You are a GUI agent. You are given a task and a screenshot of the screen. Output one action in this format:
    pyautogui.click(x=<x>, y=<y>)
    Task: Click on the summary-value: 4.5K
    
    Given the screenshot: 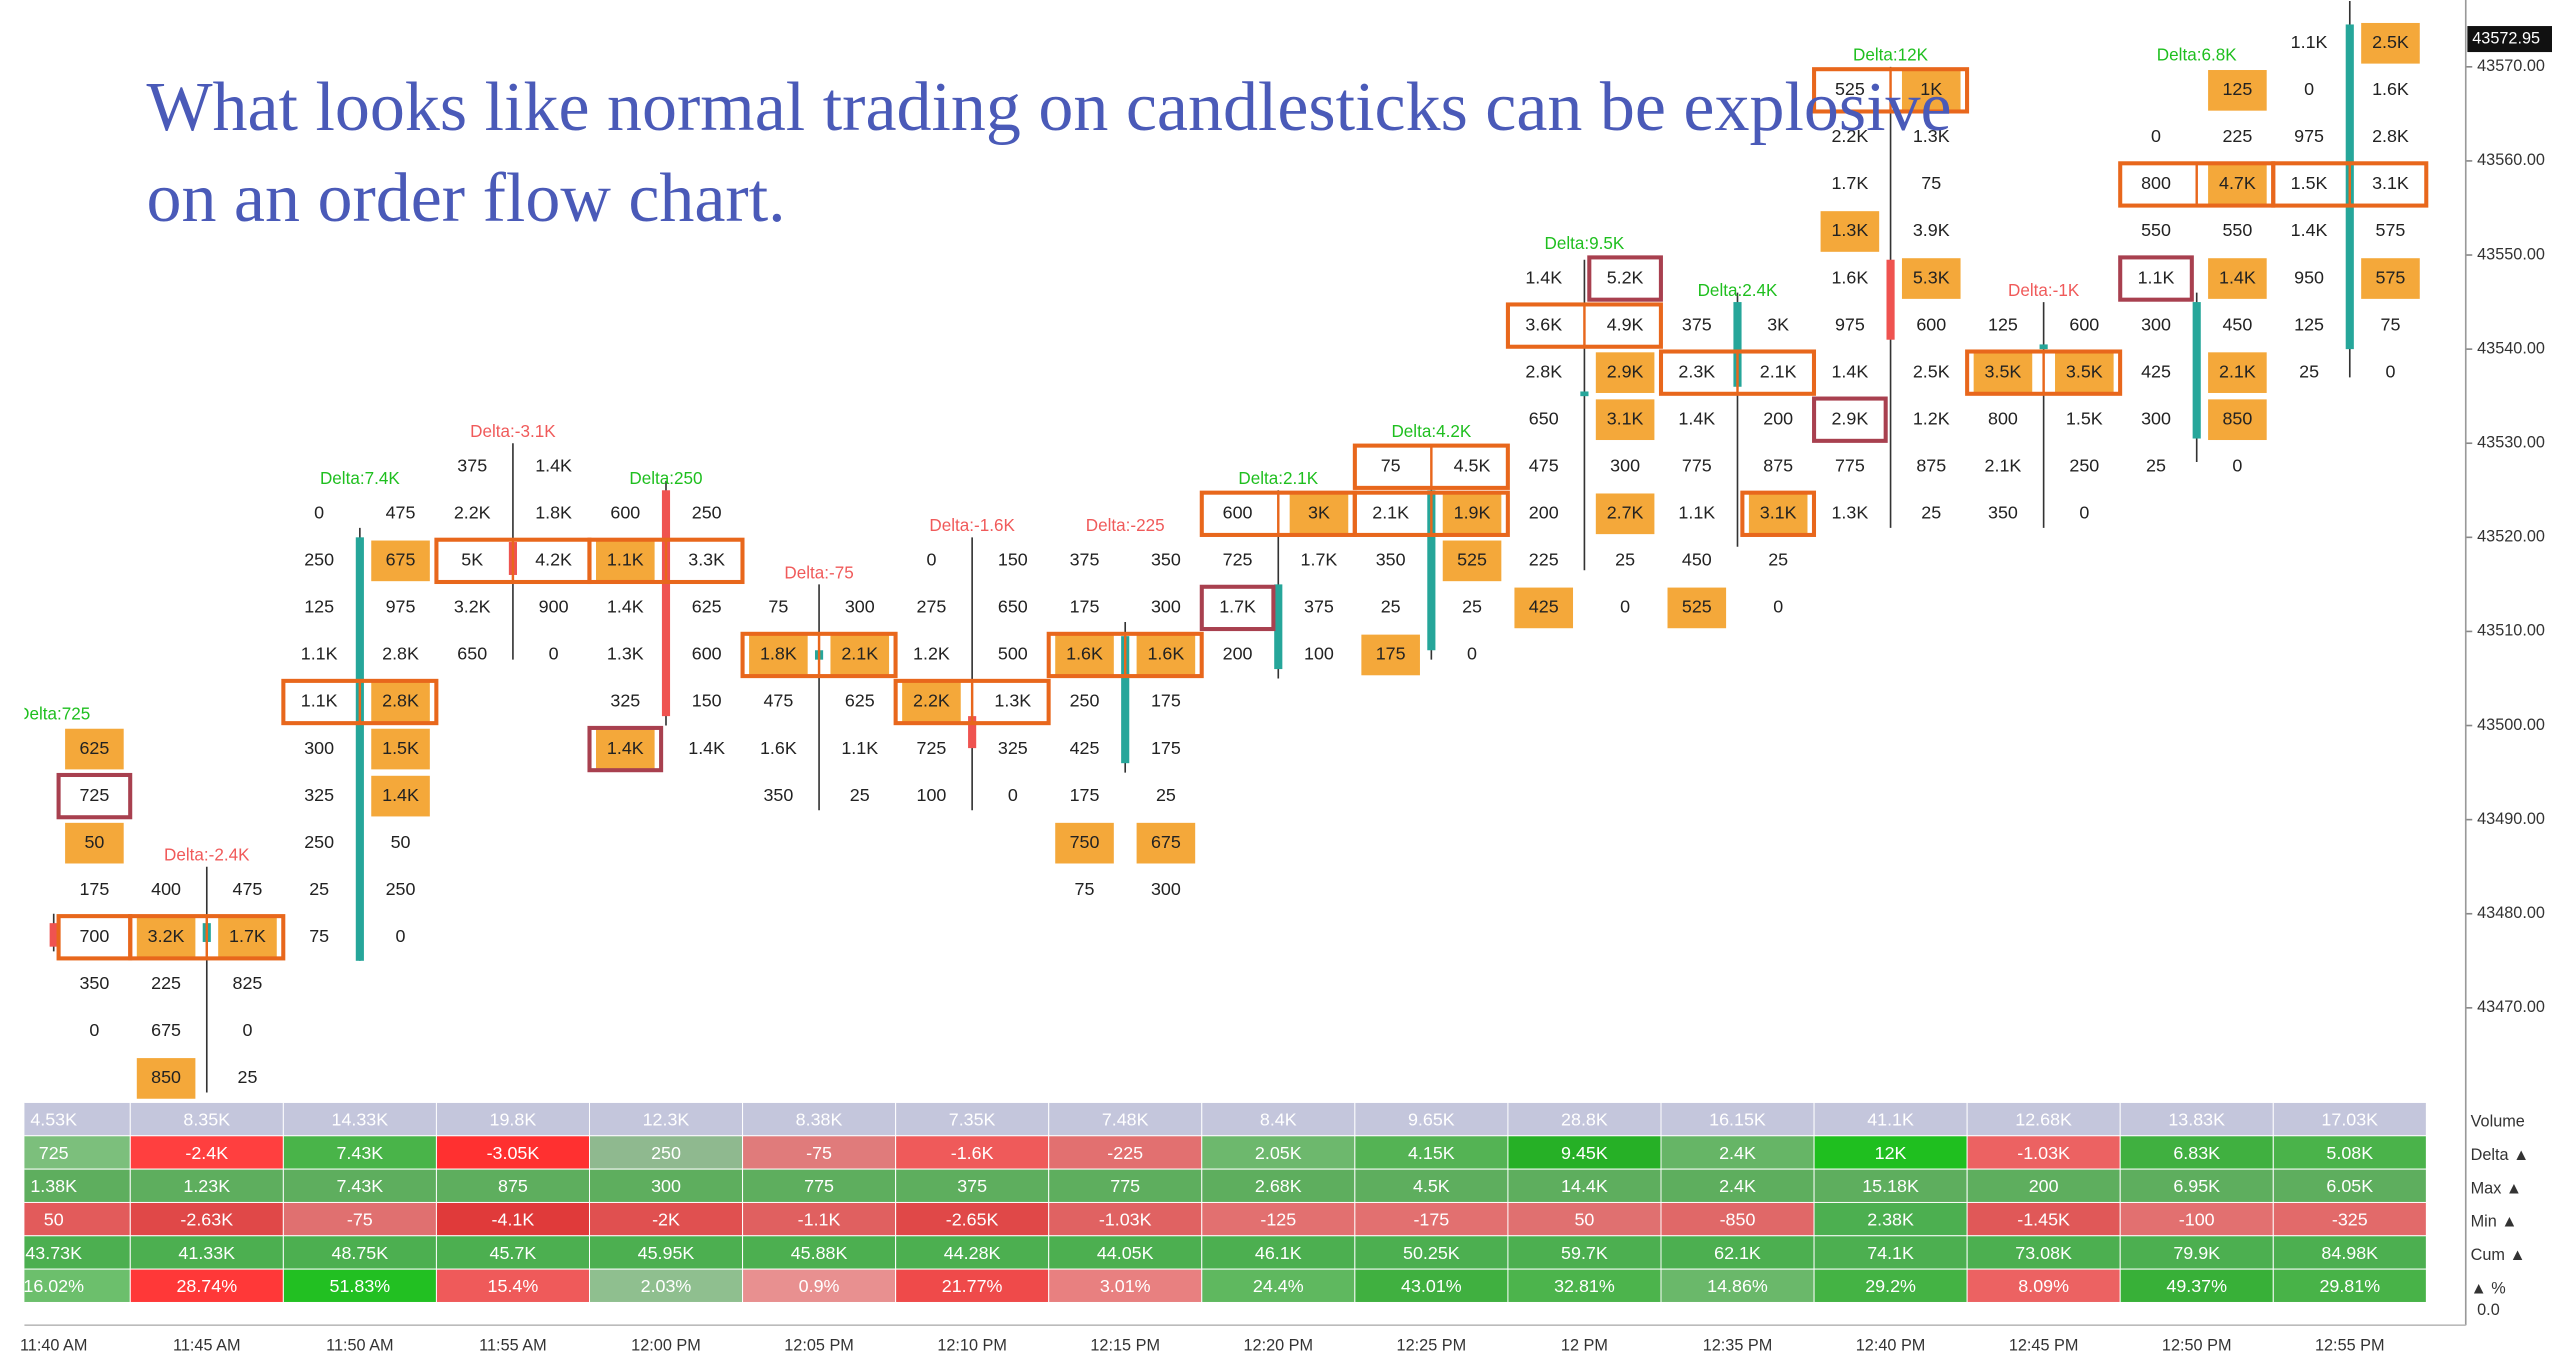 What is the action you would take?
    pyautogui.click(x=1431, y=1186)
    